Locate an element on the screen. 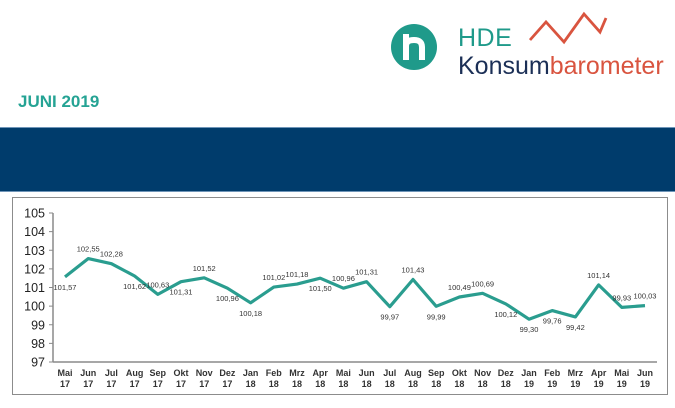  data-label: 101,62 is located at coordinates (134, 286).